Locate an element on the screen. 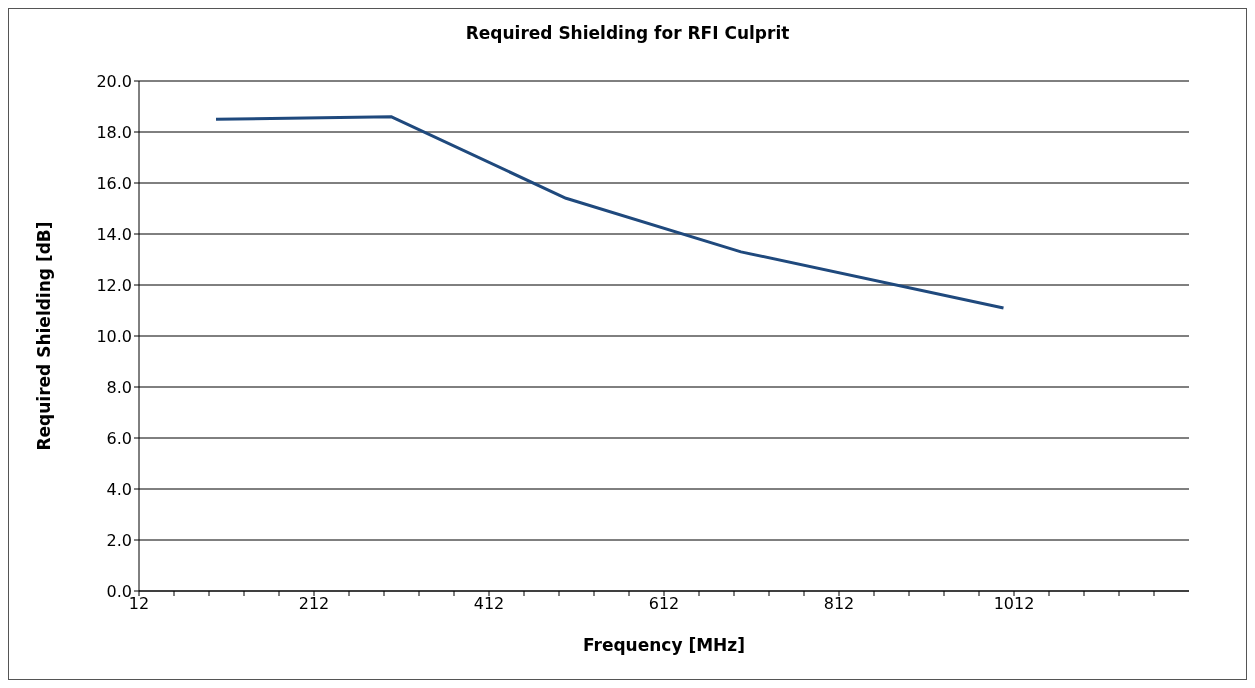 This screenshot has width=1255, height=688. y-tick-label: 14.0 is located at coordinates (114, 234).